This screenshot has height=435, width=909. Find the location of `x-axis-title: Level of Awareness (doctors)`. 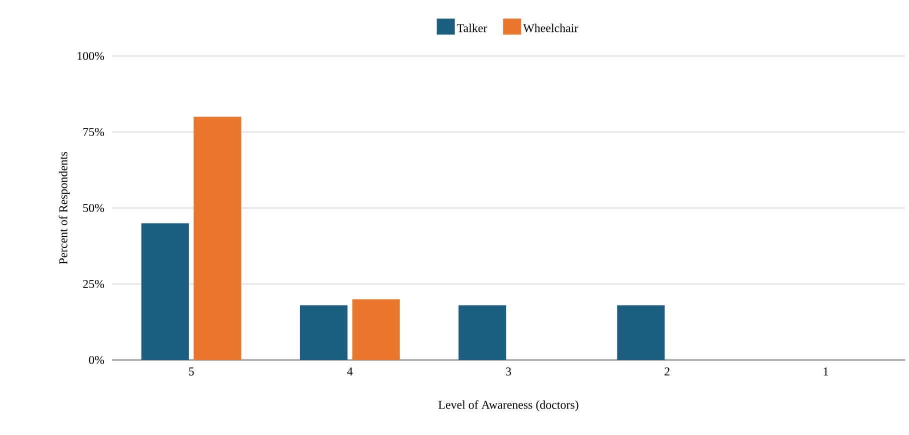

x-axis-title: Level of Awareness (doctors) is located at coordinates (508, 406).